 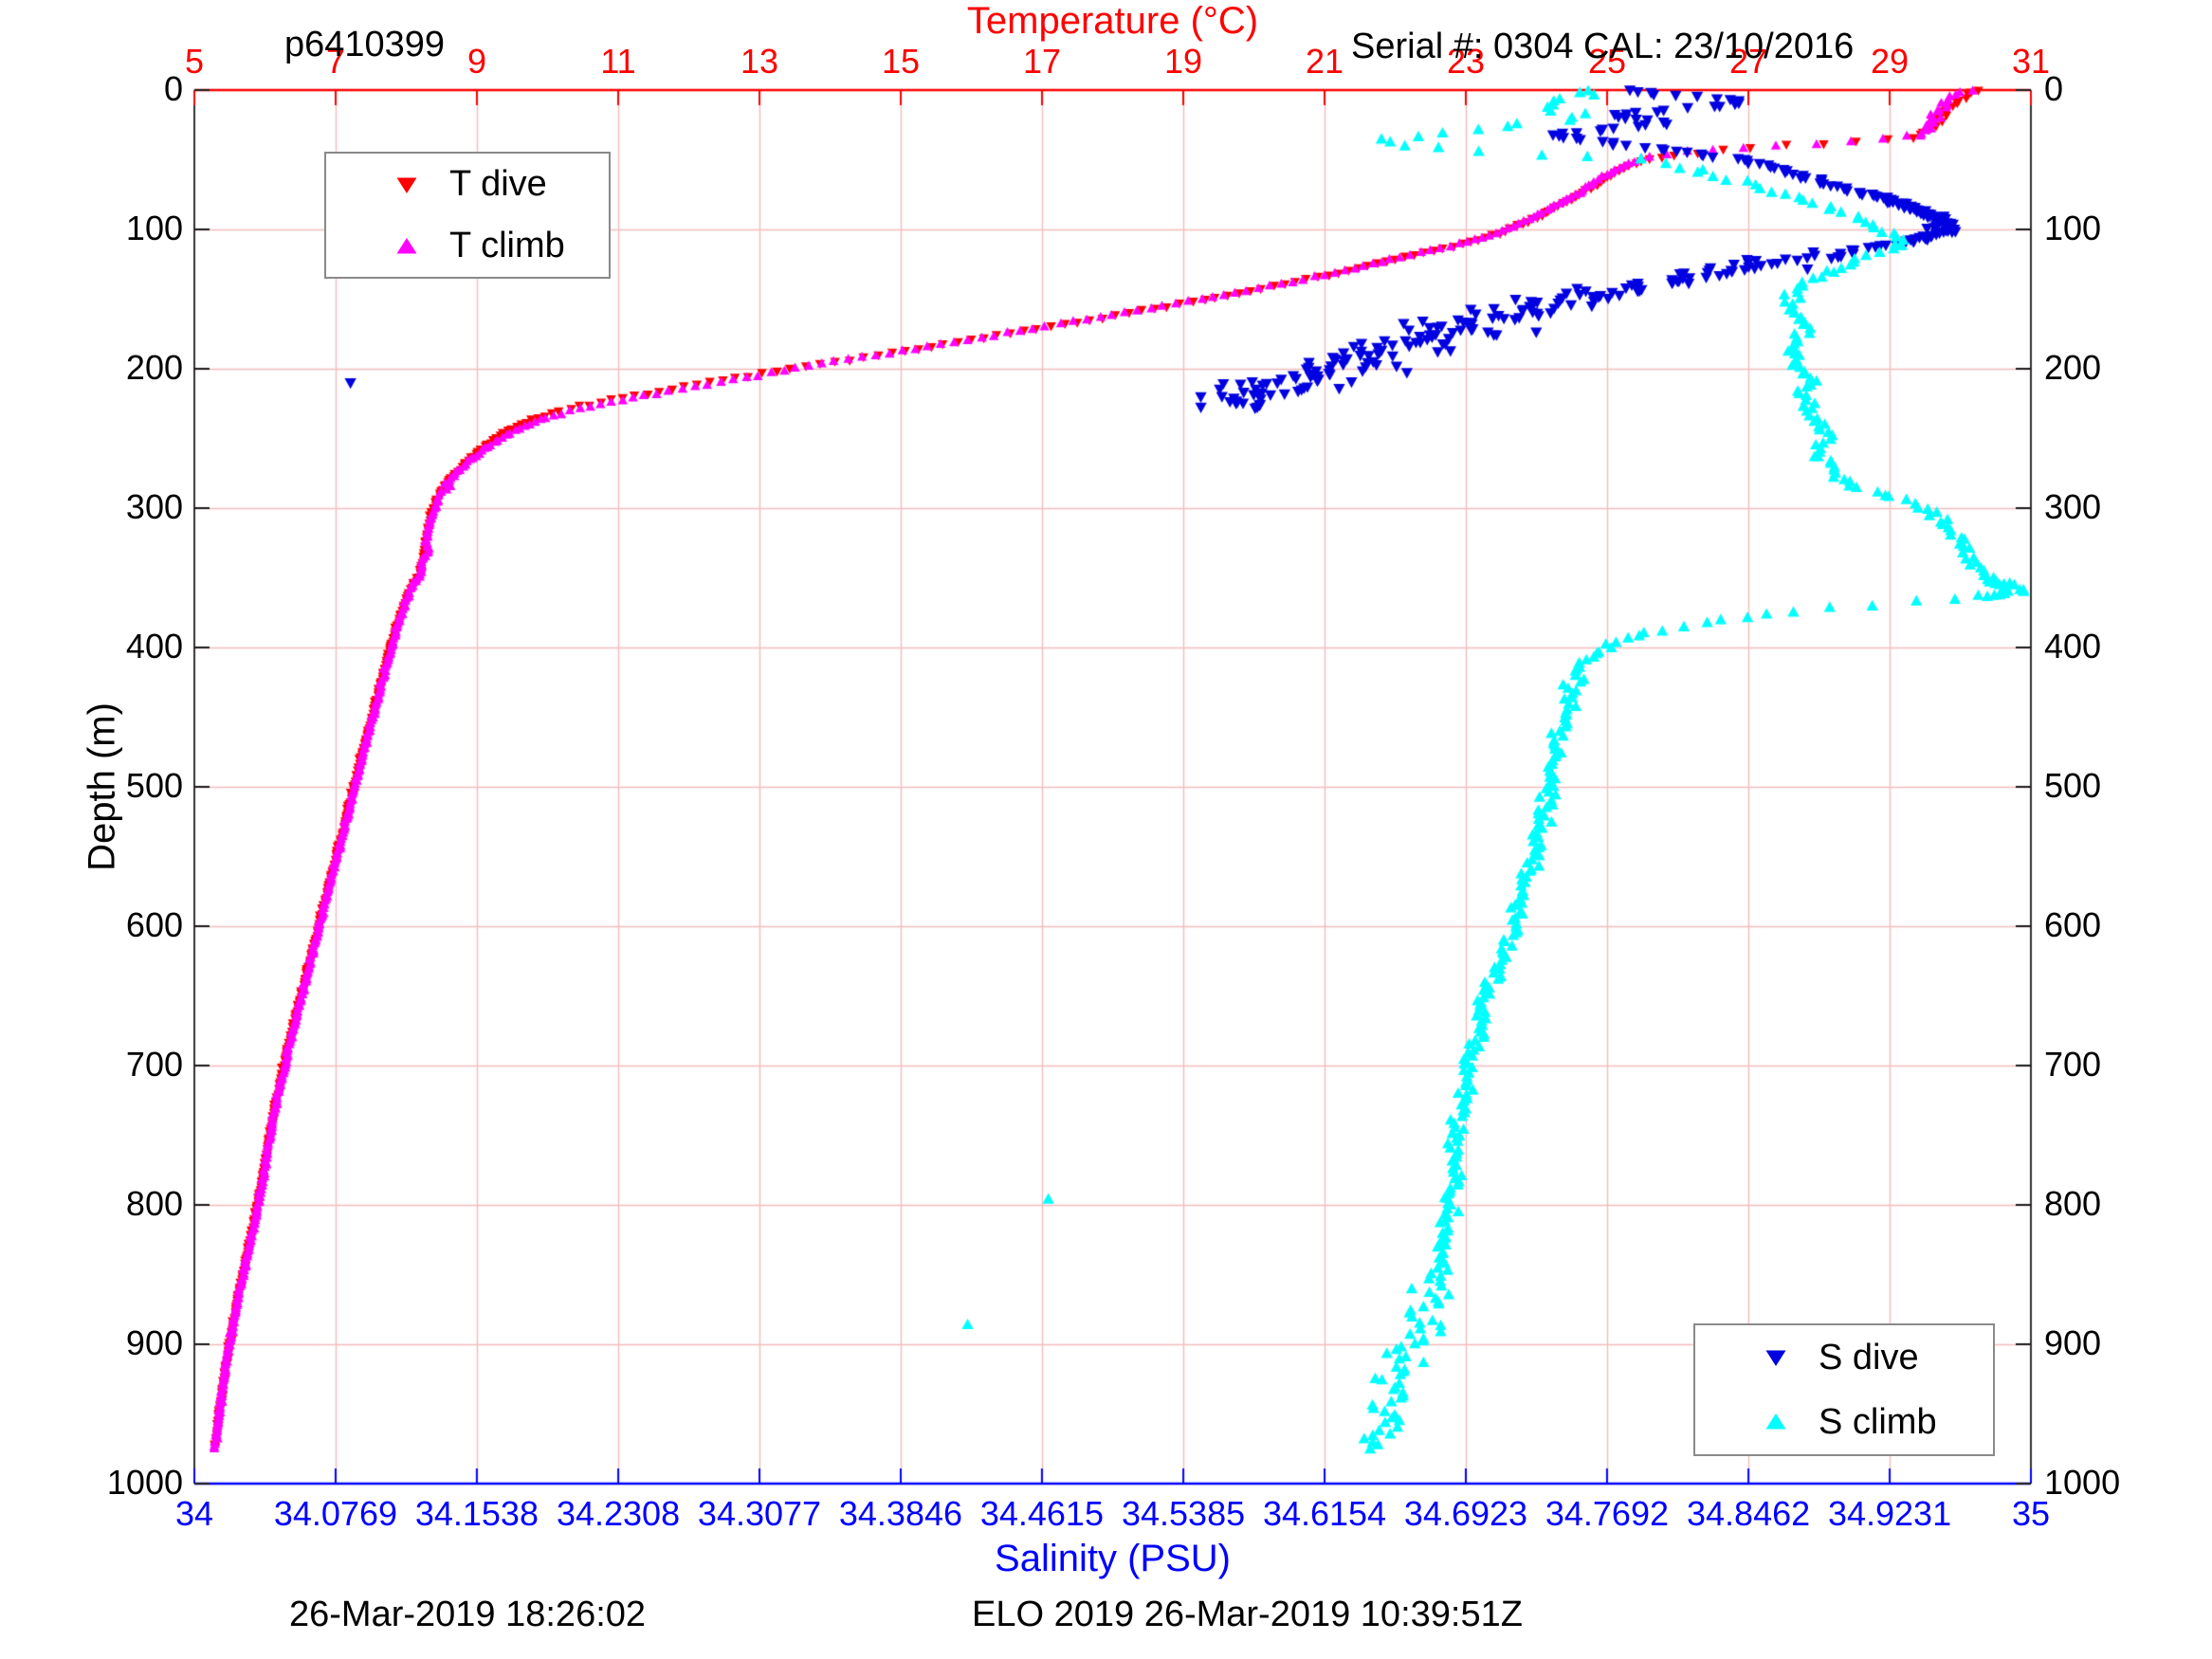 I want to click on temperature-axis-title: Temperature (°C), so click(x=1112, y=21).